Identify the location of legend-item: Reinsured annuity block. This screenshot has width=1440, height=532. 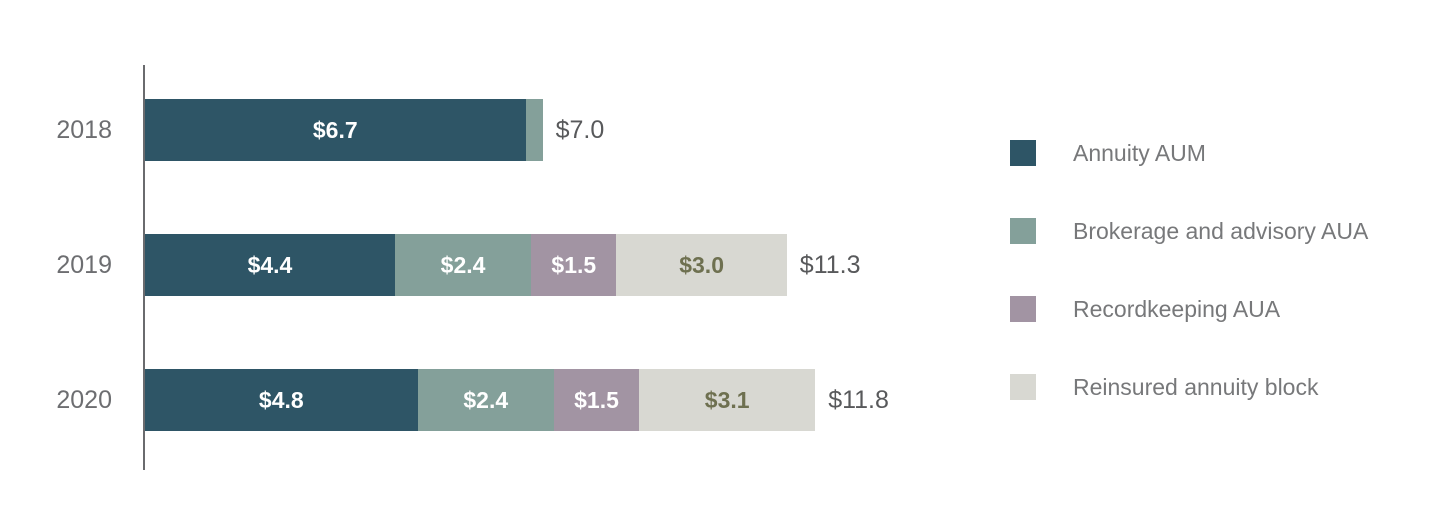
(1189, 387).